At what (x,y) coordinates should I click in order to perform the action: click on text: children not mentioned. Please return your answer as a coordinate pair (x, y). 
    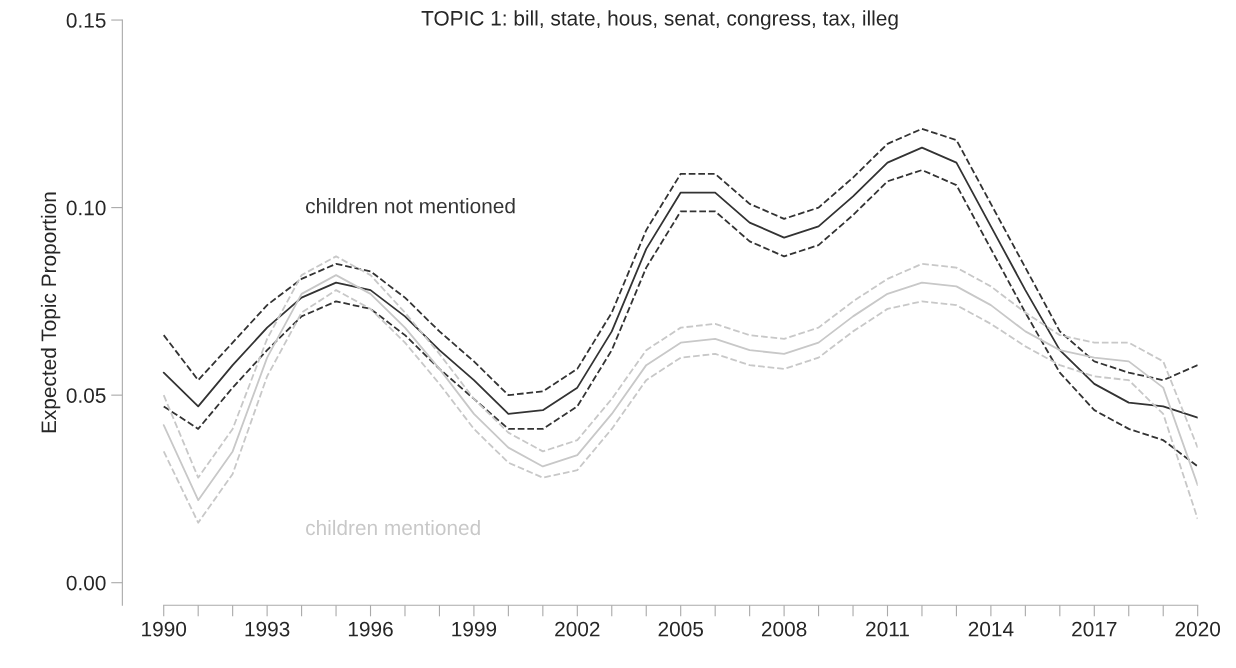
    Looking at the image, I should click on (410, 206).